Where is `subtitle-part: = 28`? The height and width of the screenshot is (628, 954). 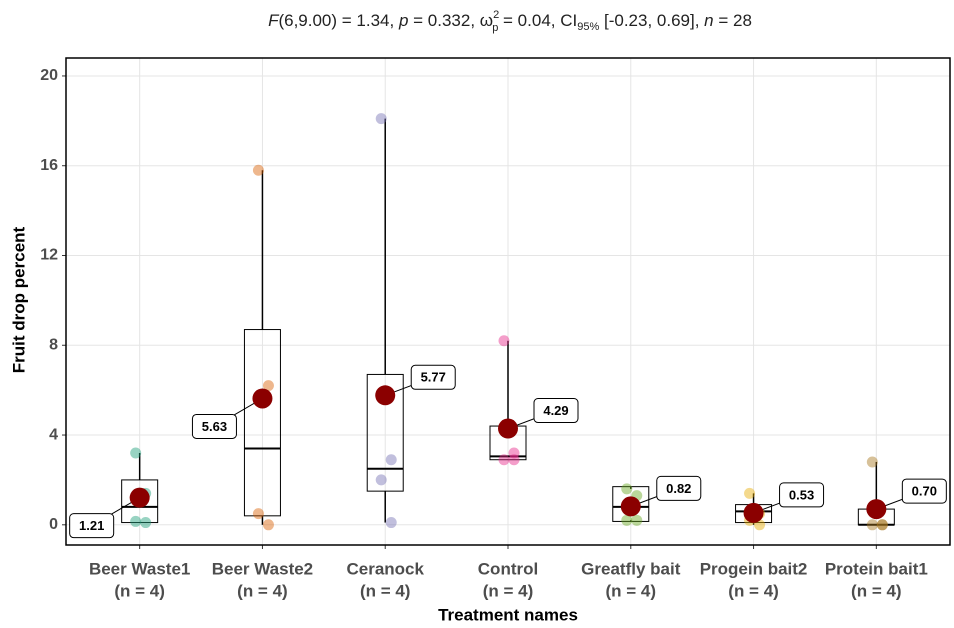
subtitle-part: = 28 is located at coordinates (733, 20).